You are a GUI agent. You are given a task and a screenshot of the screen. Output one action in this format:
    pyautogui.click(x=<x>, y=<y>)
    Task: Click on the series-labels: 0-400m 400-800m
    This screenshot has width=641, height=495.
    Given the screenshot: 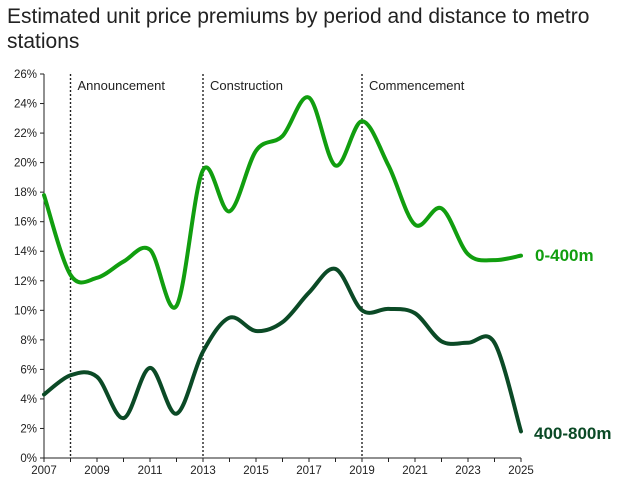 What is the action you would take?
    pyautogui.click(x=573, y=344)
    